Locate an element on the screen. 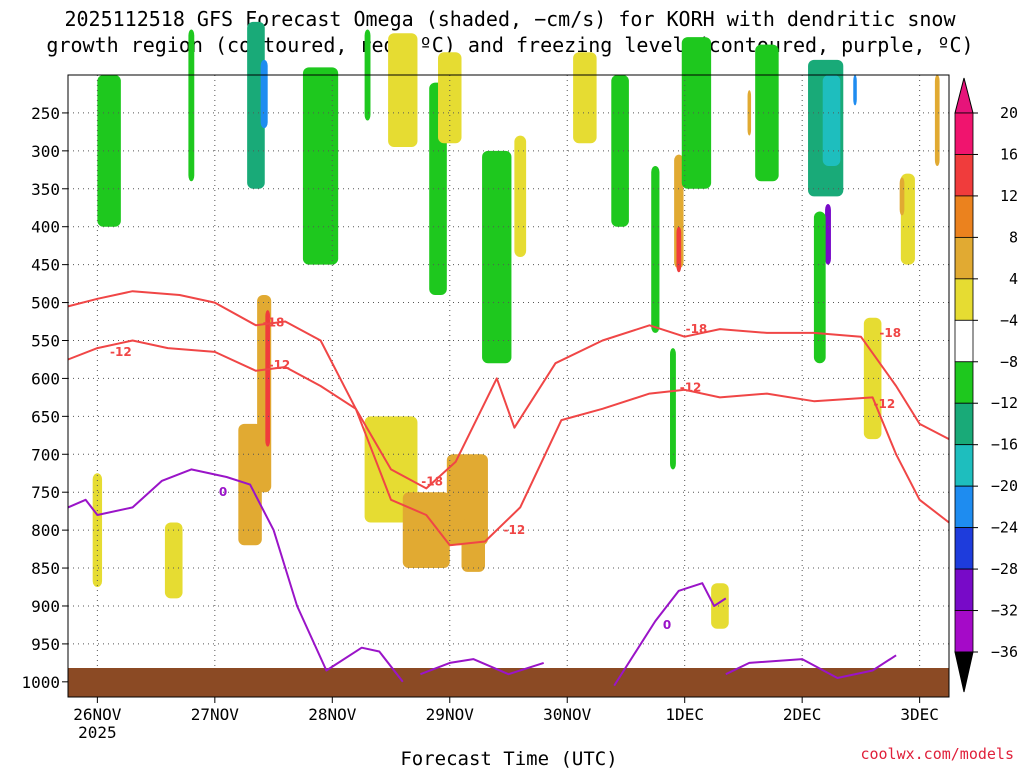 This screenshot has width=1024, height=768. y-tick-label: 250 is located at coordinates (45, 113).